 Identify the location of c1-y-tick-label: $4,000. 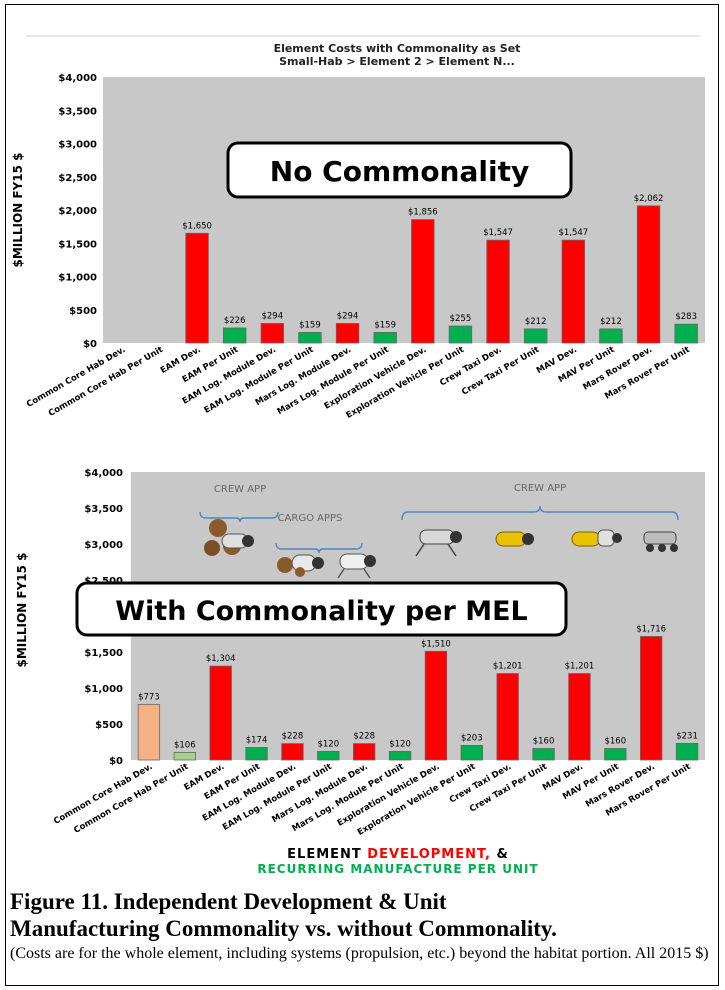
(77, 78).